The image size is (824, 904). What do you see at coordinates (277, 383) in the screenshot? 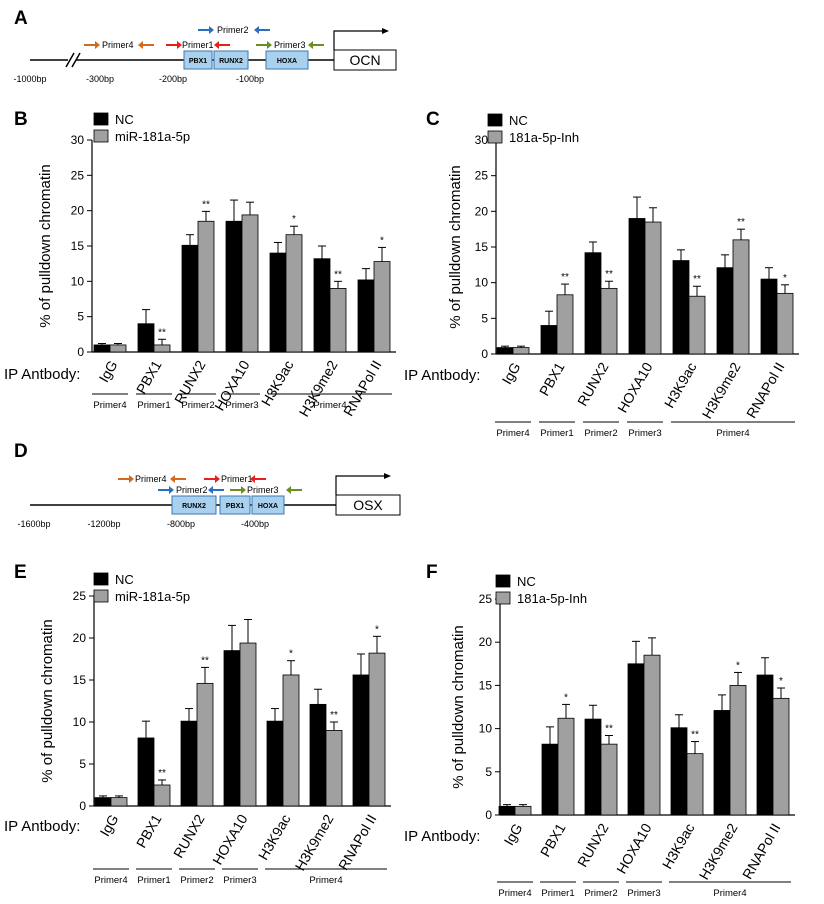
I see `x-tick-label: H3K9ac` at bounding box center [277, 383].